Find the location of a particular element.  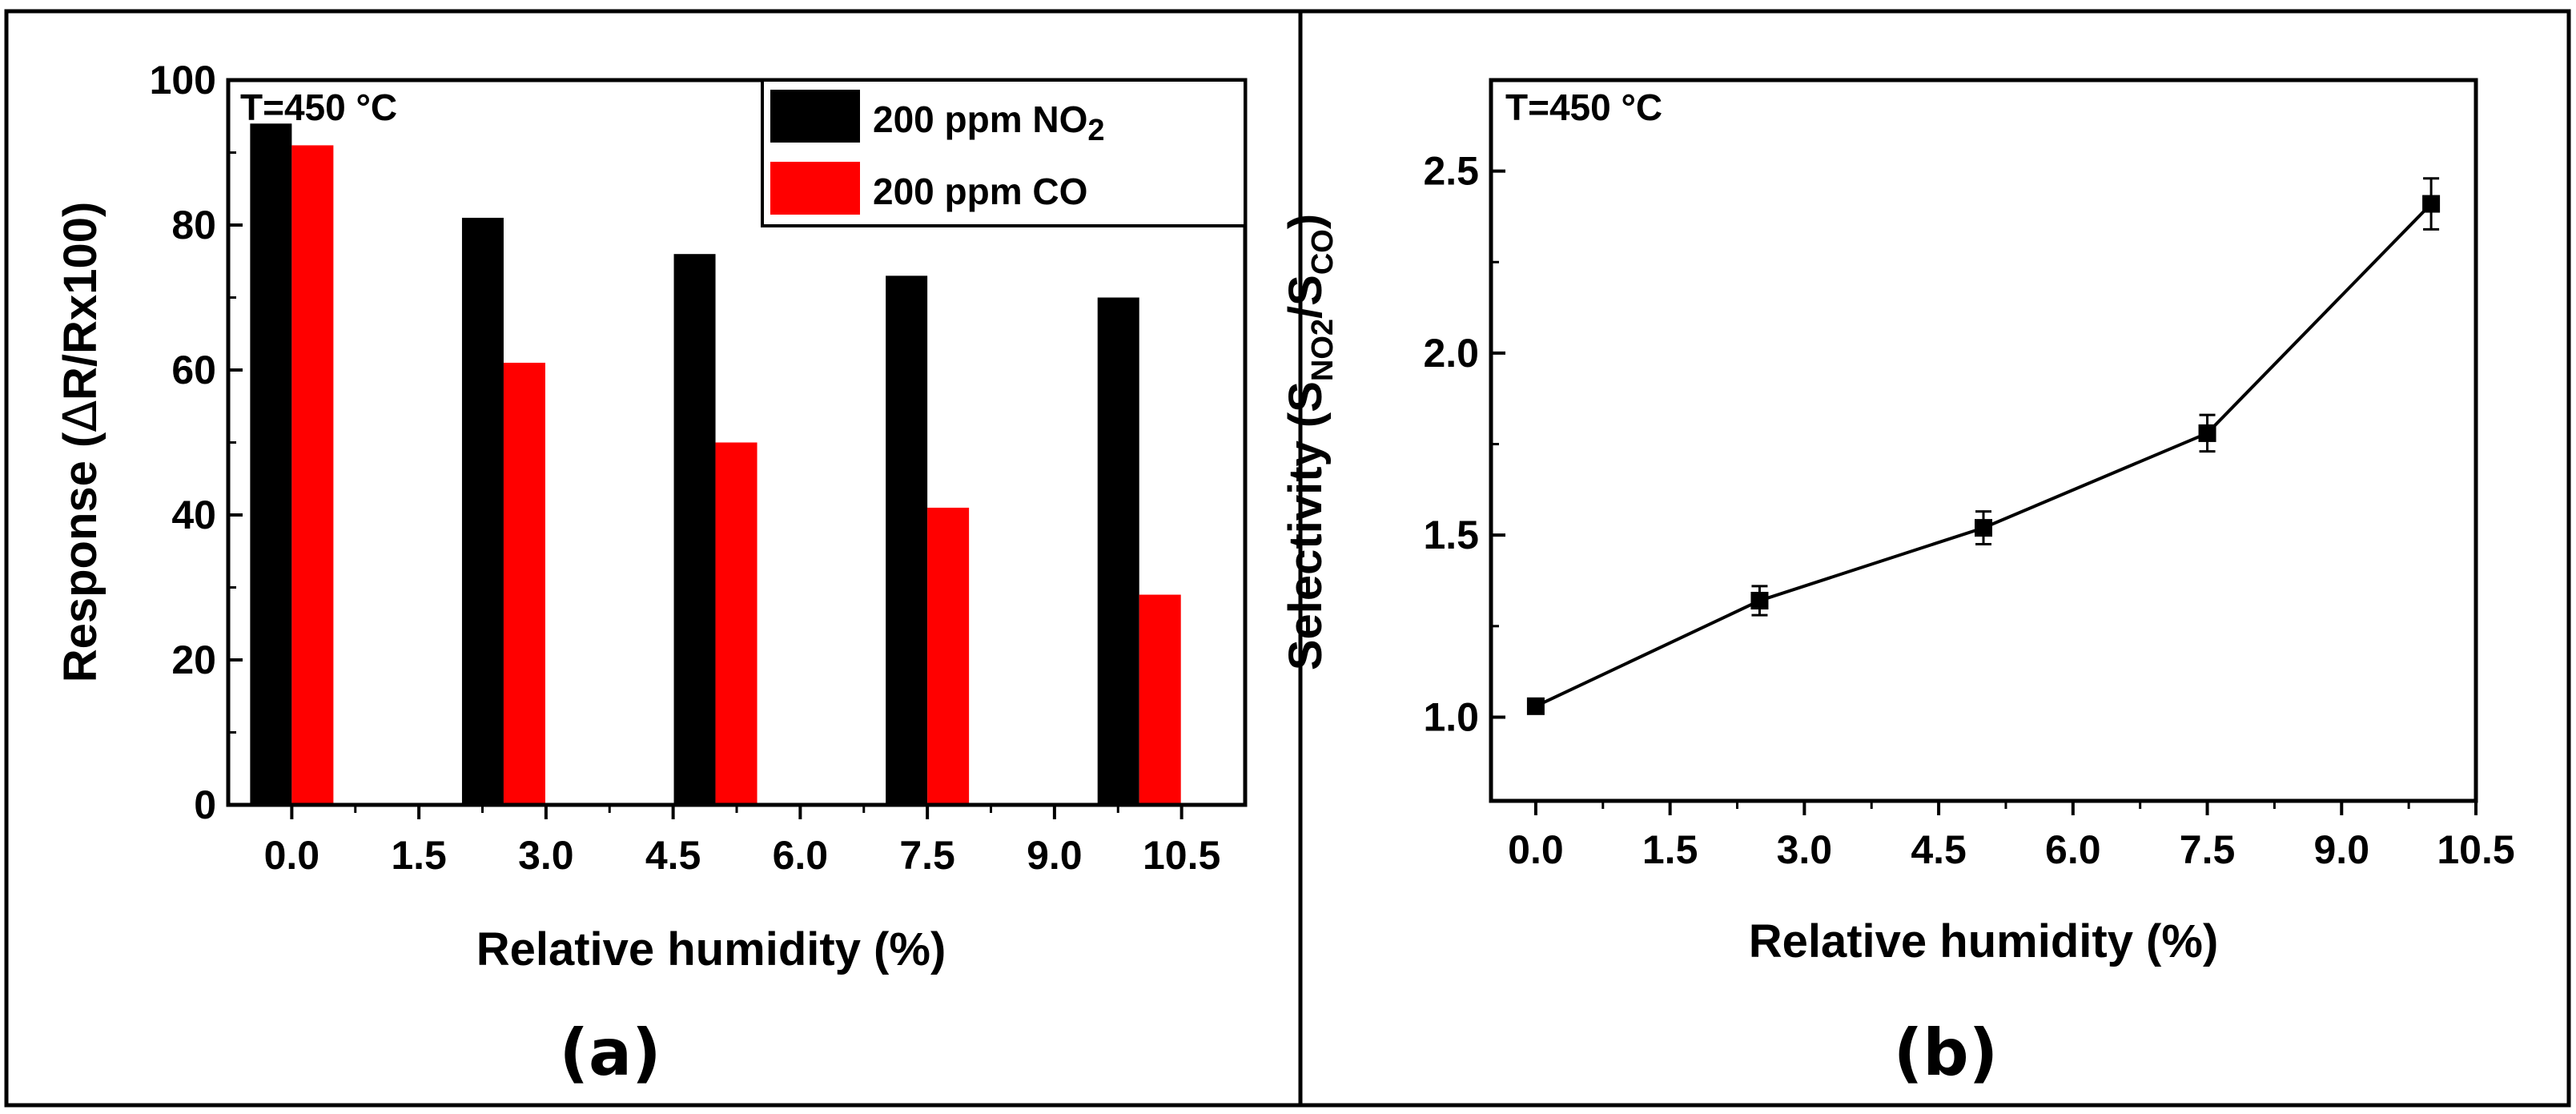

panel-a-y-axis-title: Response (ΔR/Rx100) is located at coordinates (80, 442).